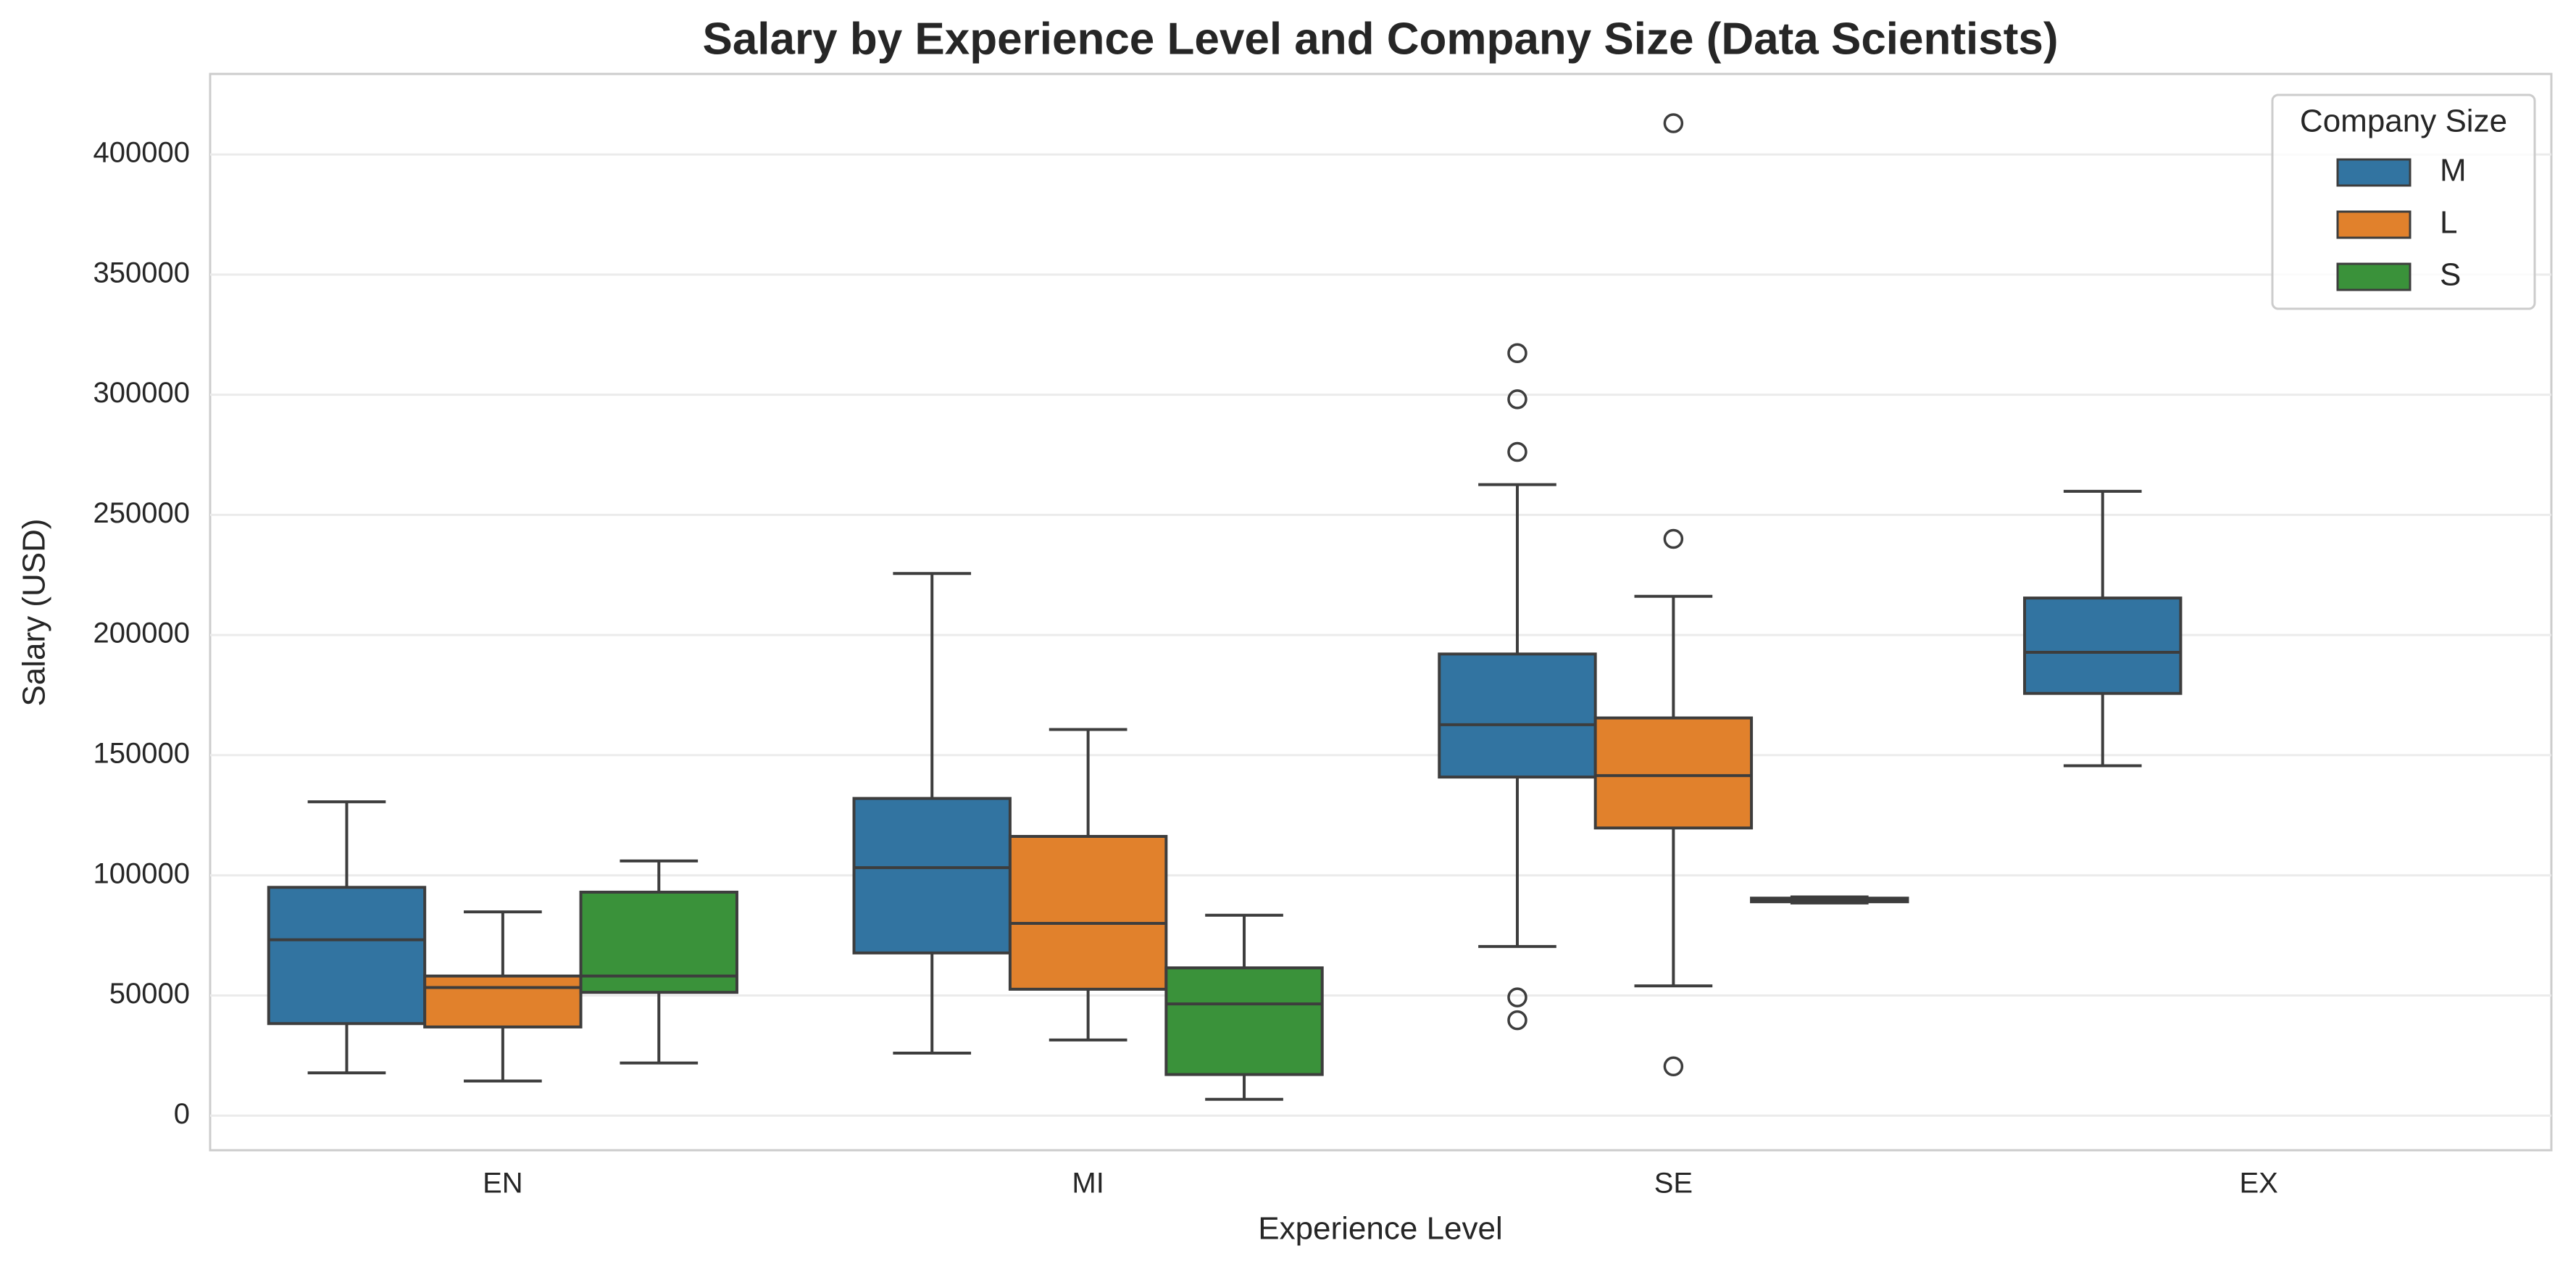  I want to click on y-tick-label: 250000, so click(141, 513).